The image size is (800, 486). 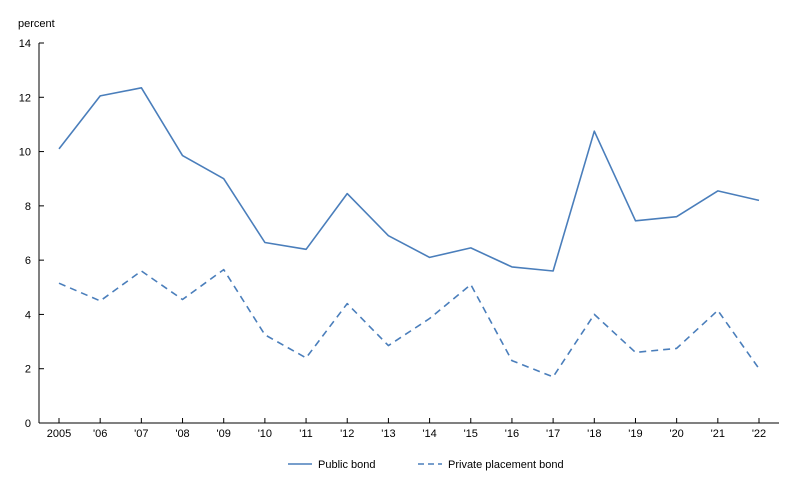 What do you see at coordinates (676, 434) in the screenshot?
I see `x-tick-label: '20` at bounding box center [676, 434].